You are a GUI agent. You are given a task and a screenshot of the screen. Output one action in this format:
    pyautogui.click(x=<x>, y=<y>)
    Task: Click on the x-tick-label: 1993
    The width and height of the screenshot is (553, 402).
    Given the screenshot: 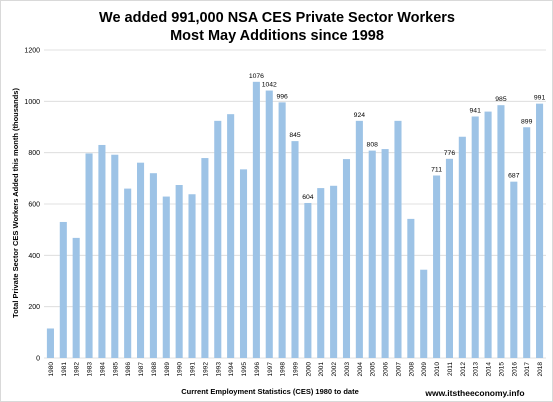 What is the action you would take?
    pyautogui.click(x=218, y=369)
    